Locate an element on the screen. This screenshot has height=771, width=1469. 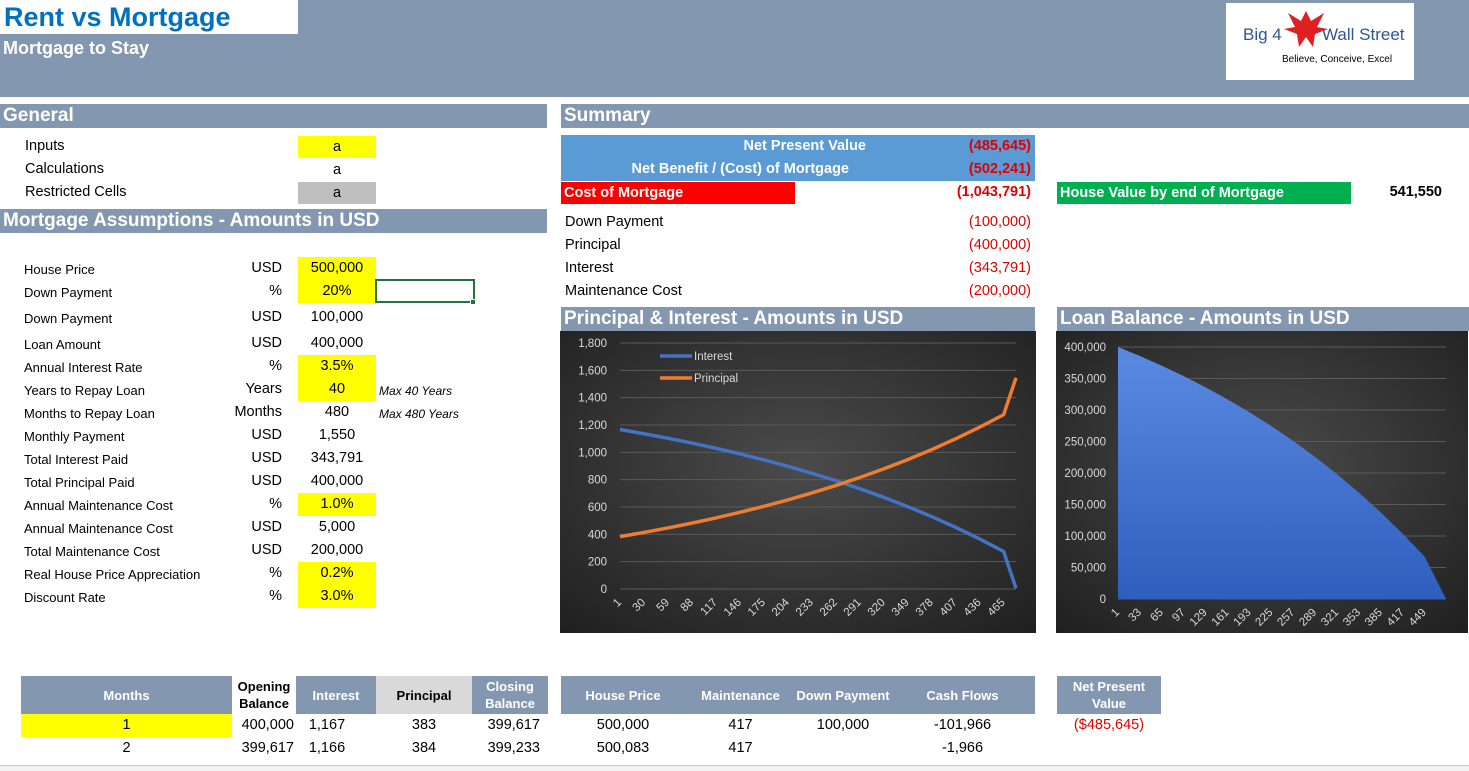
npv-total: ($485,645) is located at coordinates (1109, 725).